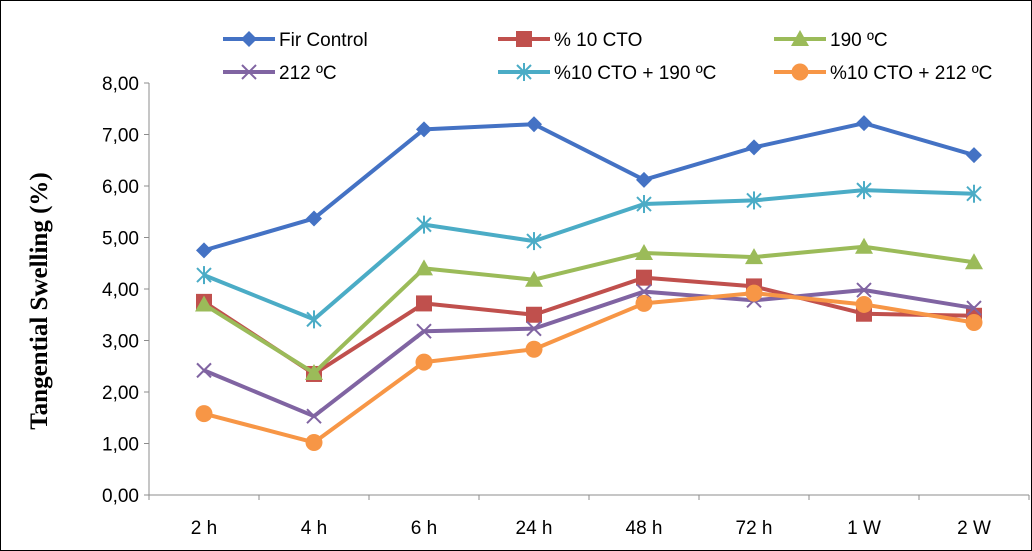  Describe the element at coordinates (120, 496) in the screenshot. I see `y-tick-label: 0,00` at that location.